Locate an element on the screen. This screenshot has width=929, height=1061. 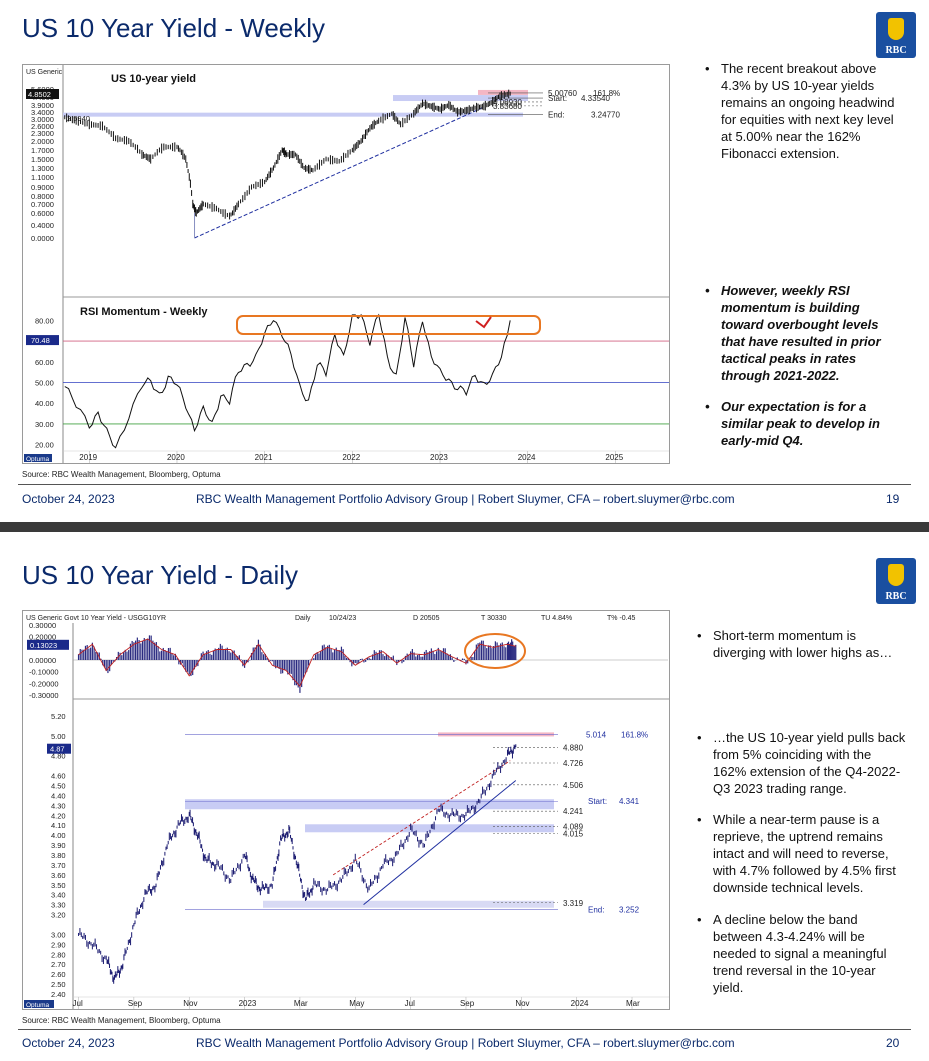
header-t: T 30330 is located at coordinates (494, 618).